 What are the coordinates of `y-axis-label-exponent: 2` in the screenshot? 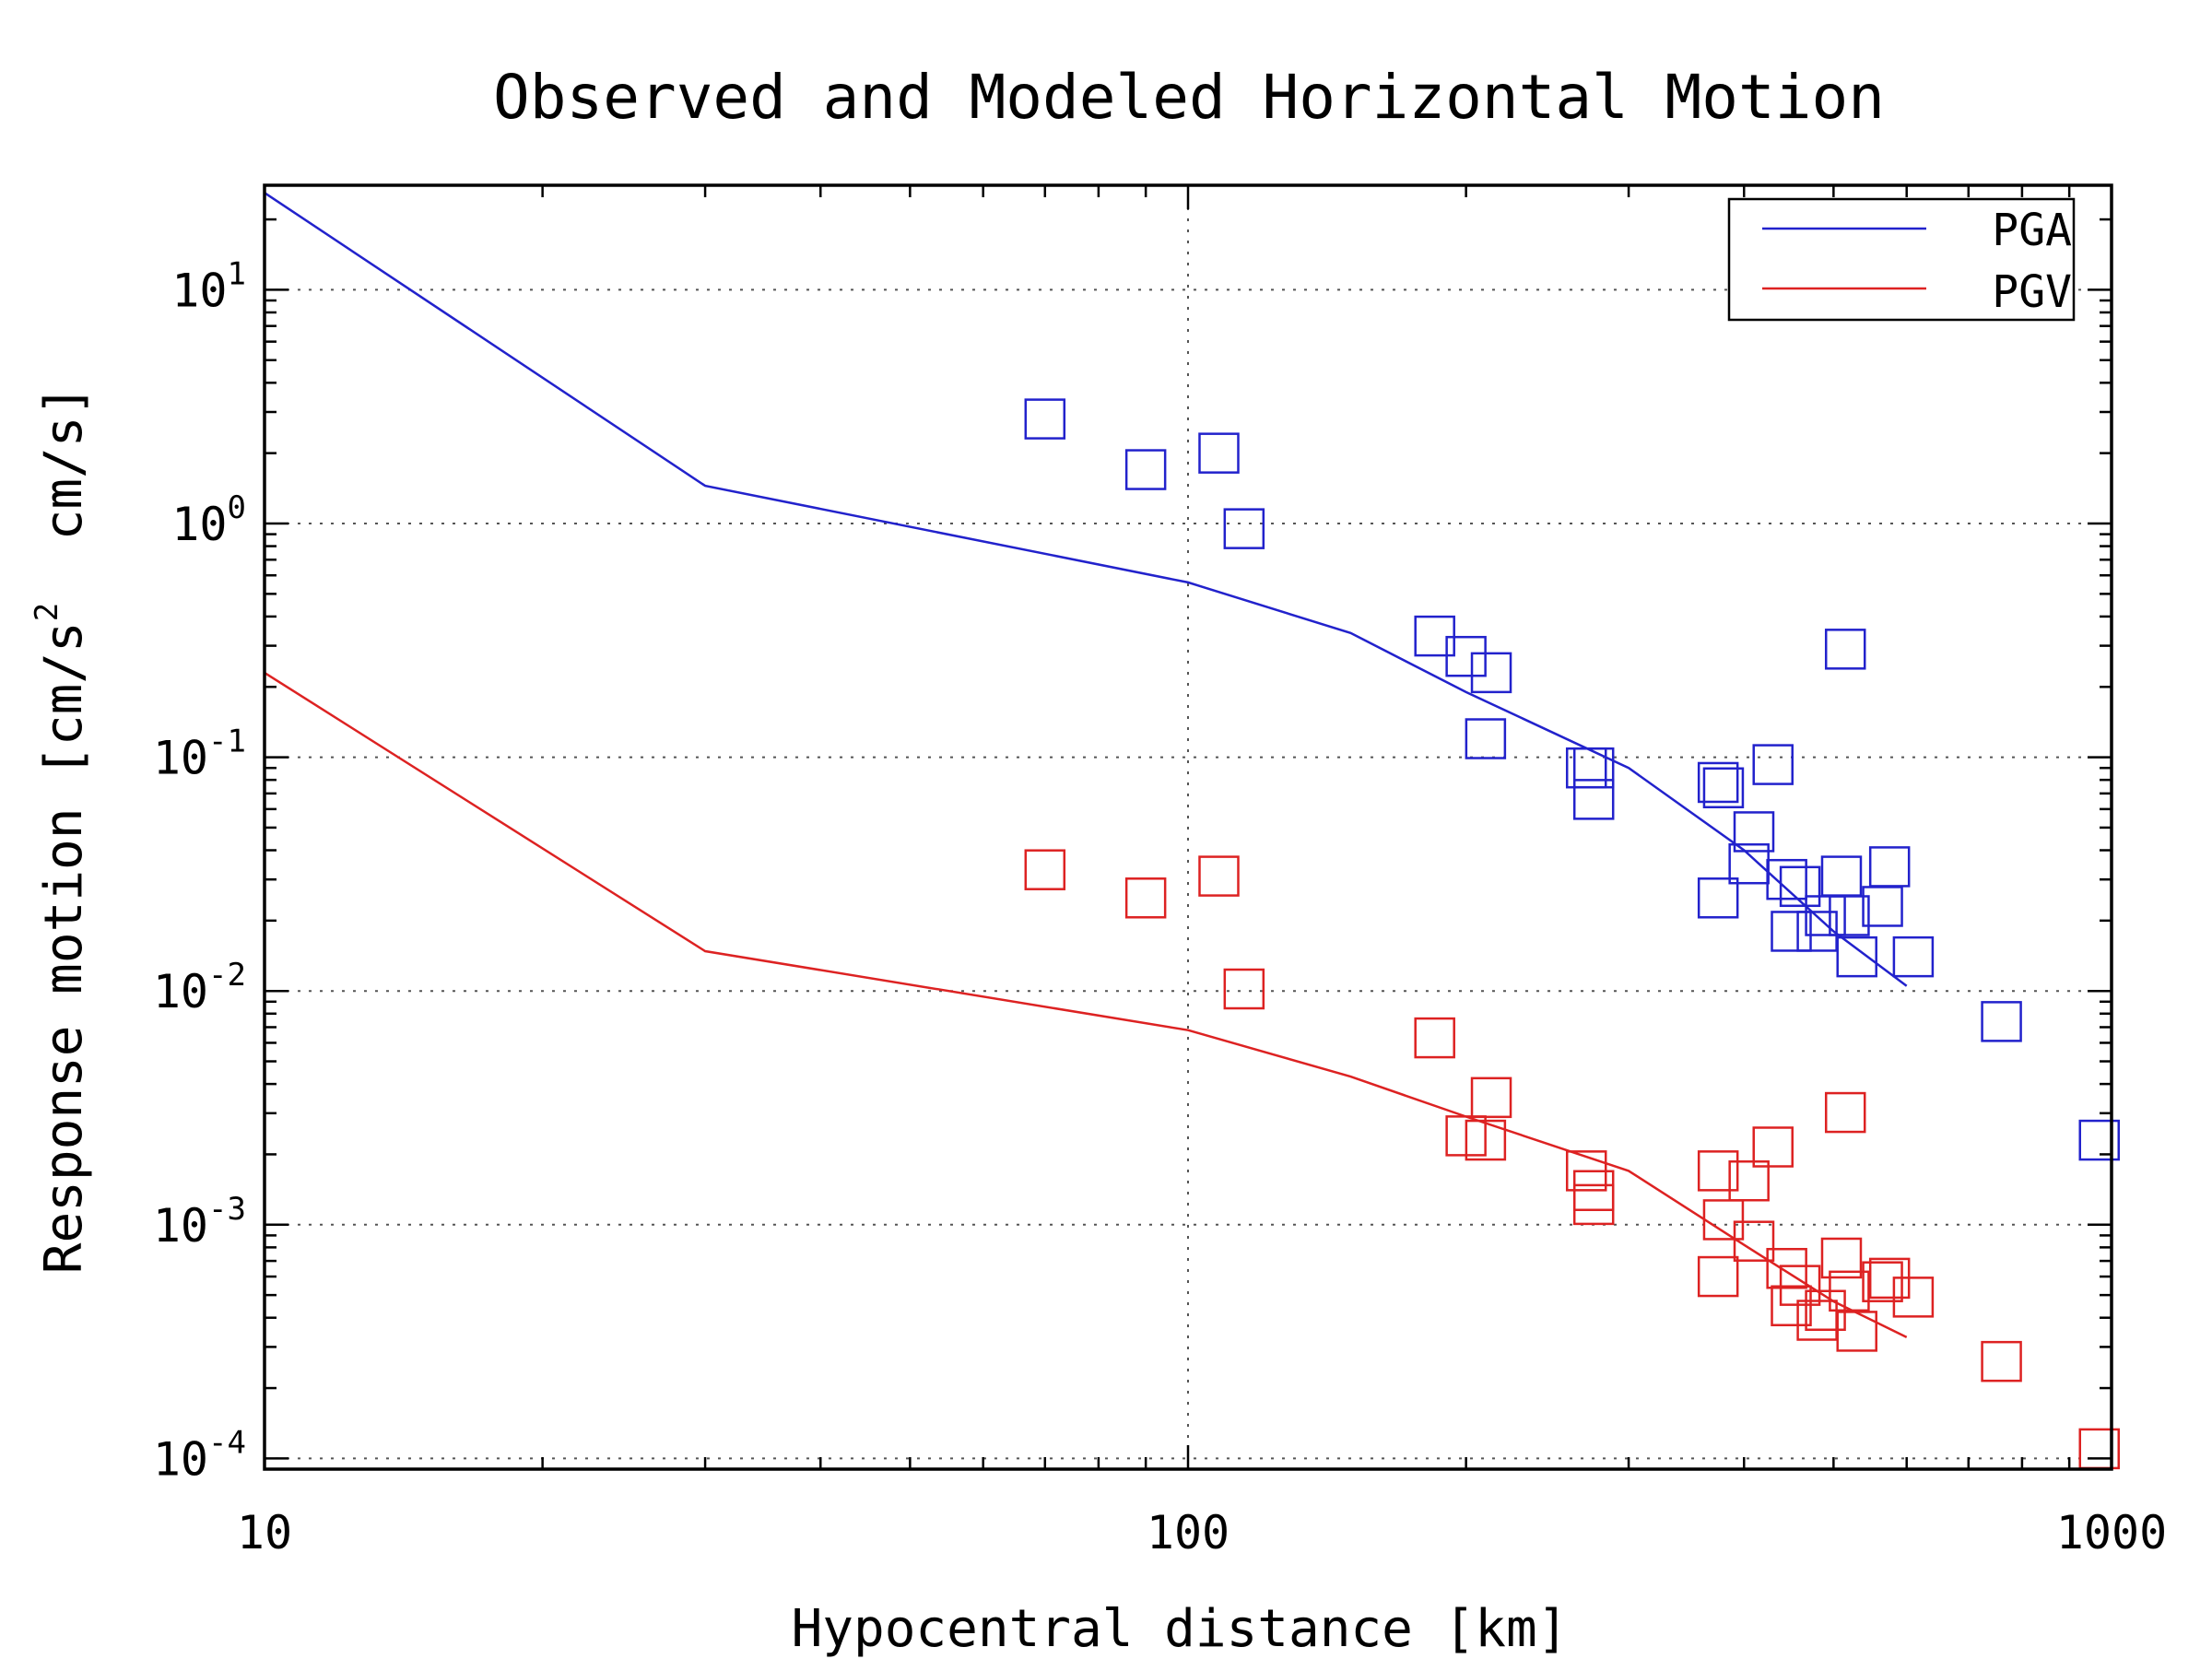 It's located at (47, 612).